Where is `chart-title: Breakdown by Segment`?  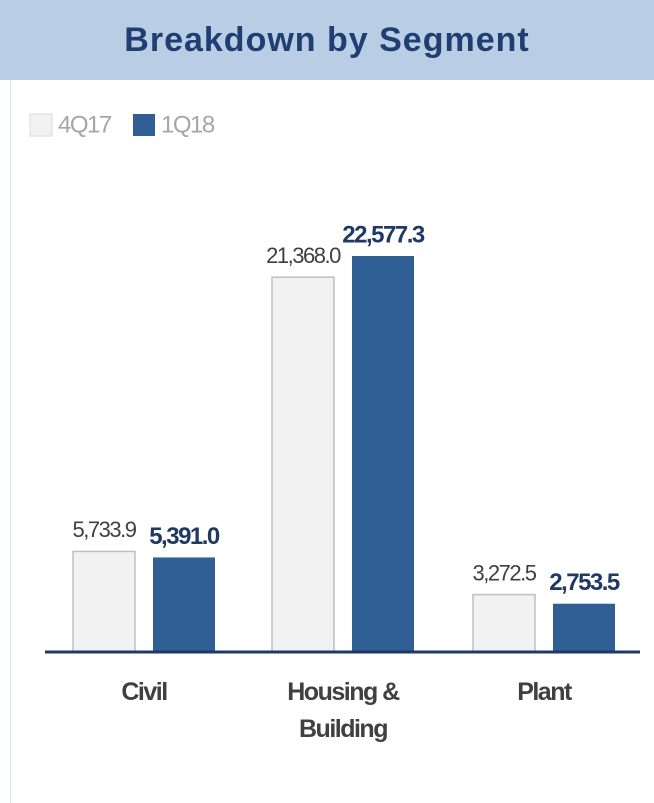 chart-title: Breakdown by Segment is located at coordinates (327, 40).